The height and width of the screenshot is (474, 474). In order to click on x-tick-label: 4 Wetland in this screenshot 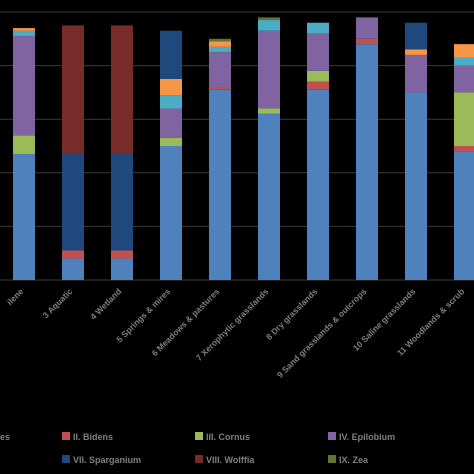, I will do `click(105, 303)`.